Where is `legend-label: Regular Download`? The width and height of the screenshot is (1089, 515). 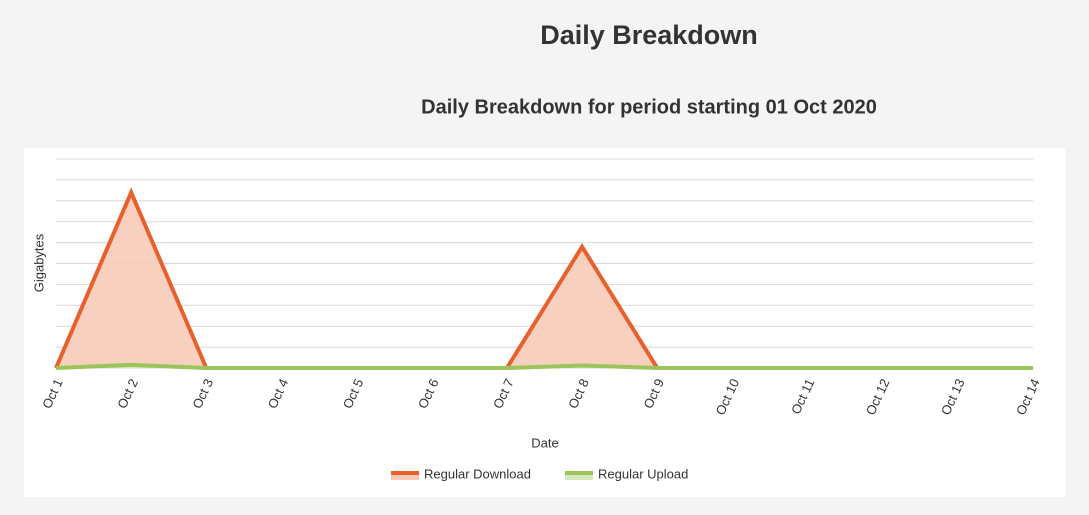
legend-label: Regular Download is located at coordinates (477, 473).